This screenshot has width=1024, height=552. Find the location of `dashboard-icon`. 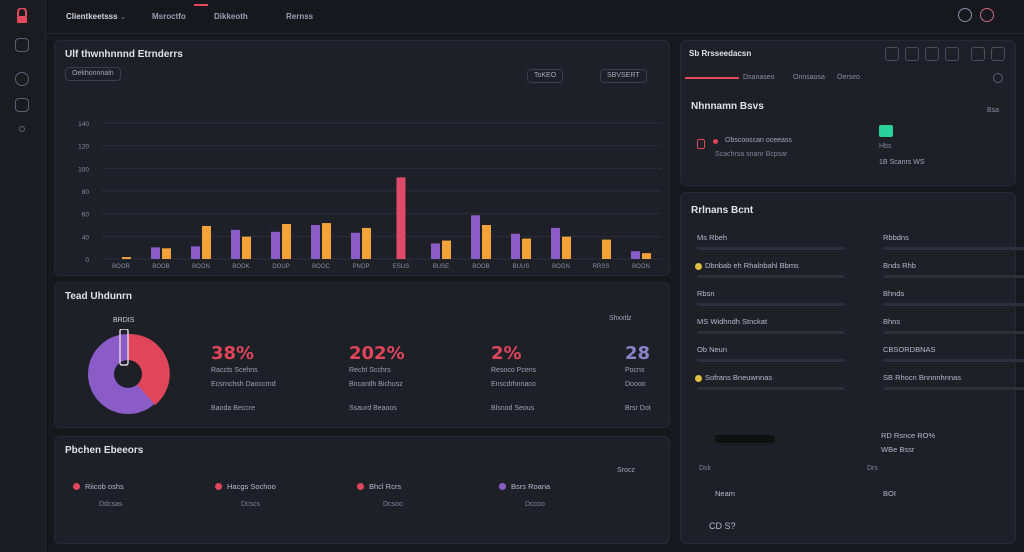

dashboard-icon is located at coordinates (22, 45).